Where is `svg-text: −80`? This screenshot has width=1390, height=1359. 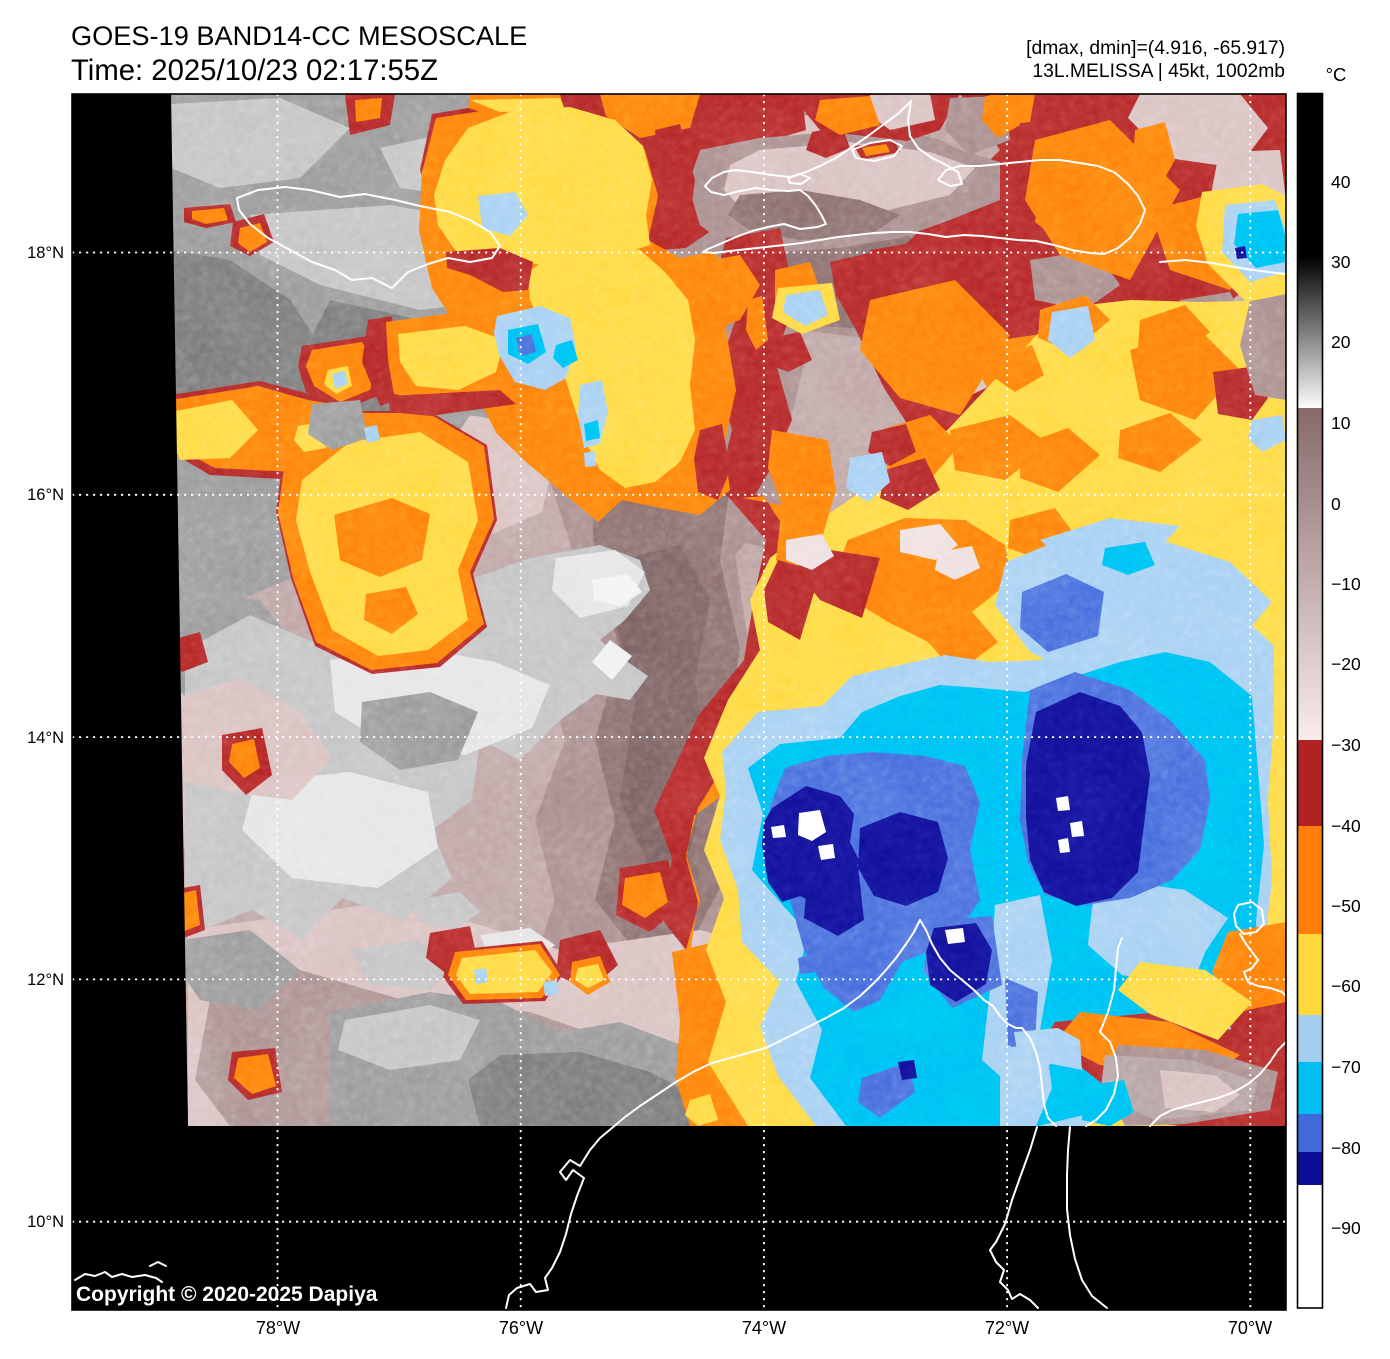 svg-text: −80 is located at coordinates (1346, 1148).